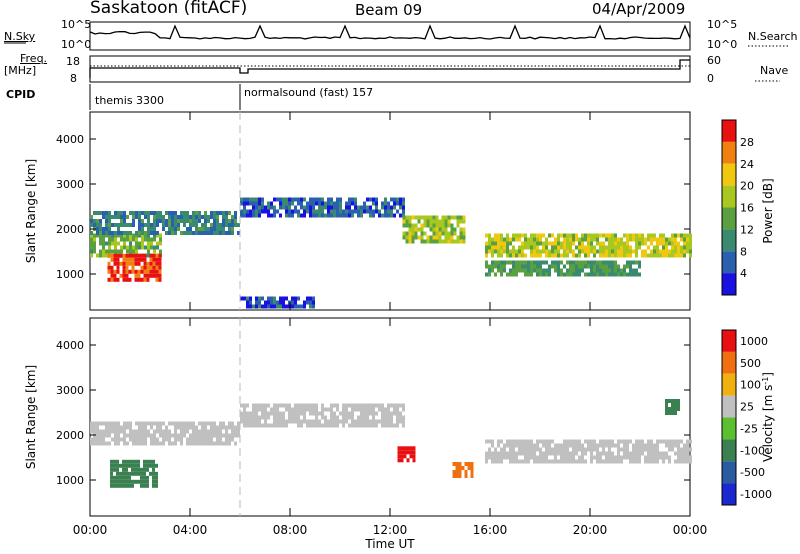 The image size is (800, 554). What do you see at coordinates (747, 208) in the screenshot?
I see `colorbar-tick-label: 16` at bounding box center [747, 208].